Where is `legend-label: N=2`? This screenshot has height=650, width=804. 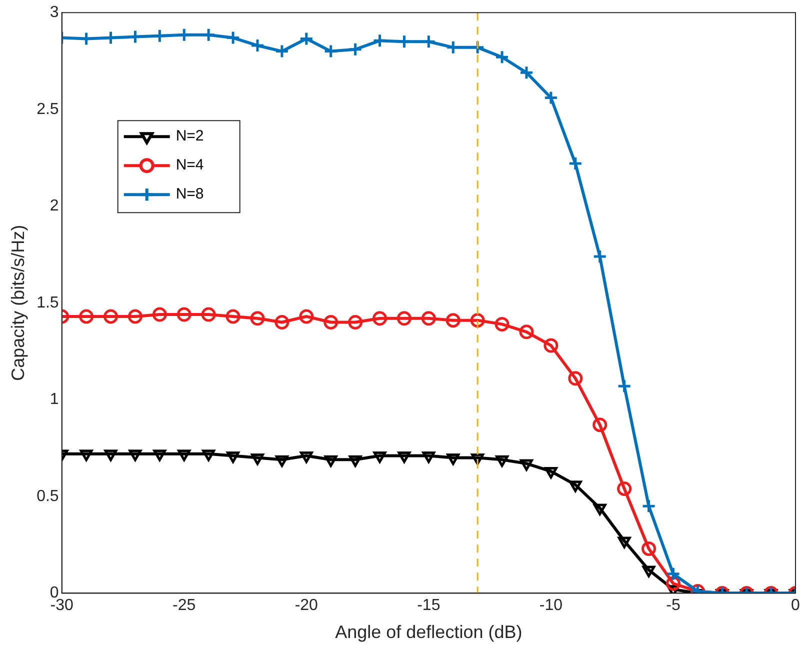
legend-label: N=2 is located at coordinates (190, 136).